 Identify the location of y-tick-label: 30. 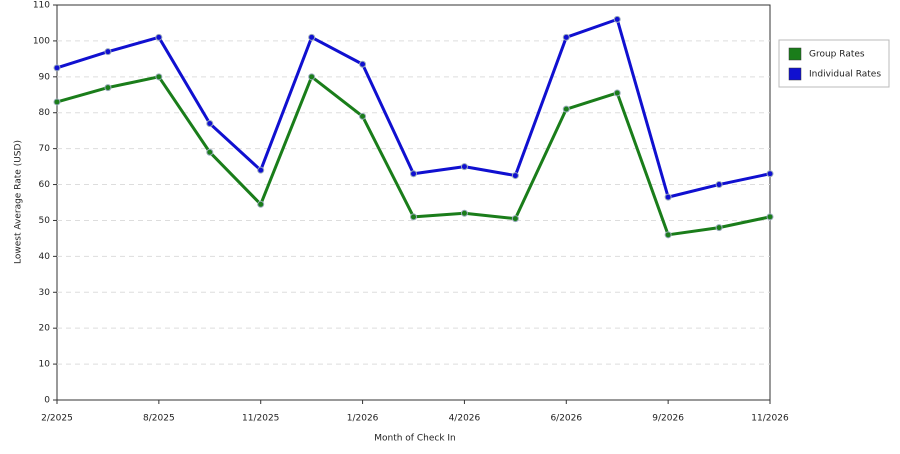
(45, 293).